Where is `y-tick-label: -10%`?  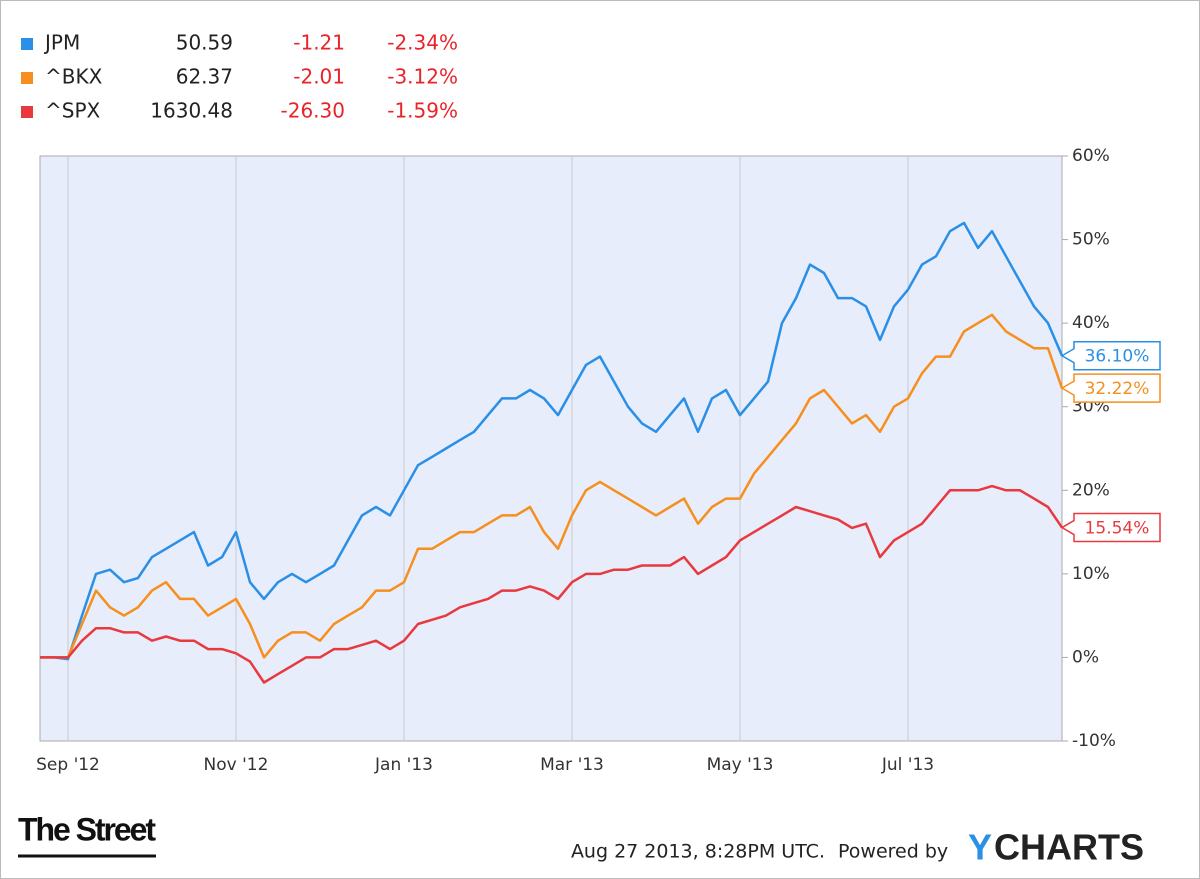 y-tick-label: -10% is located at coordinates (1094, 741).